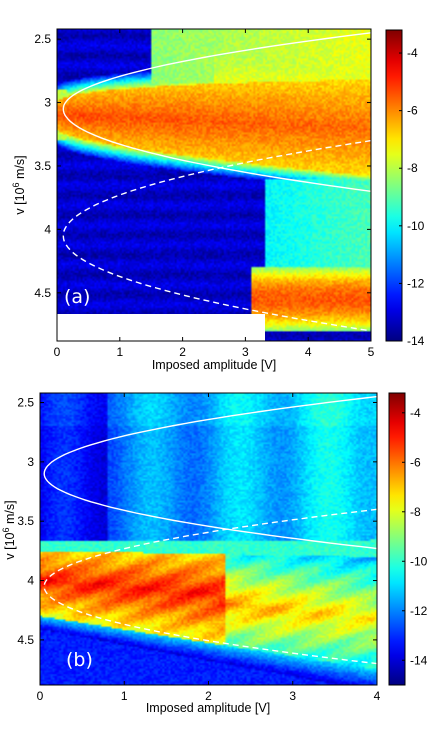 The width and height of the screenshot is (436, 744). Describe the element at coordinates (25, 640) in the screenshot. I see `panel-b-y-tick-label: 4.5` at that location.